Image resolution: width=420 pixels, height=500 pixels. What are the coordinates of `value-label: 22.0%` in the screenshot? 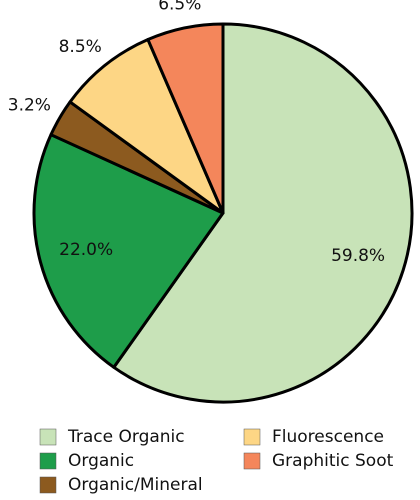 It's located at (86, 250).